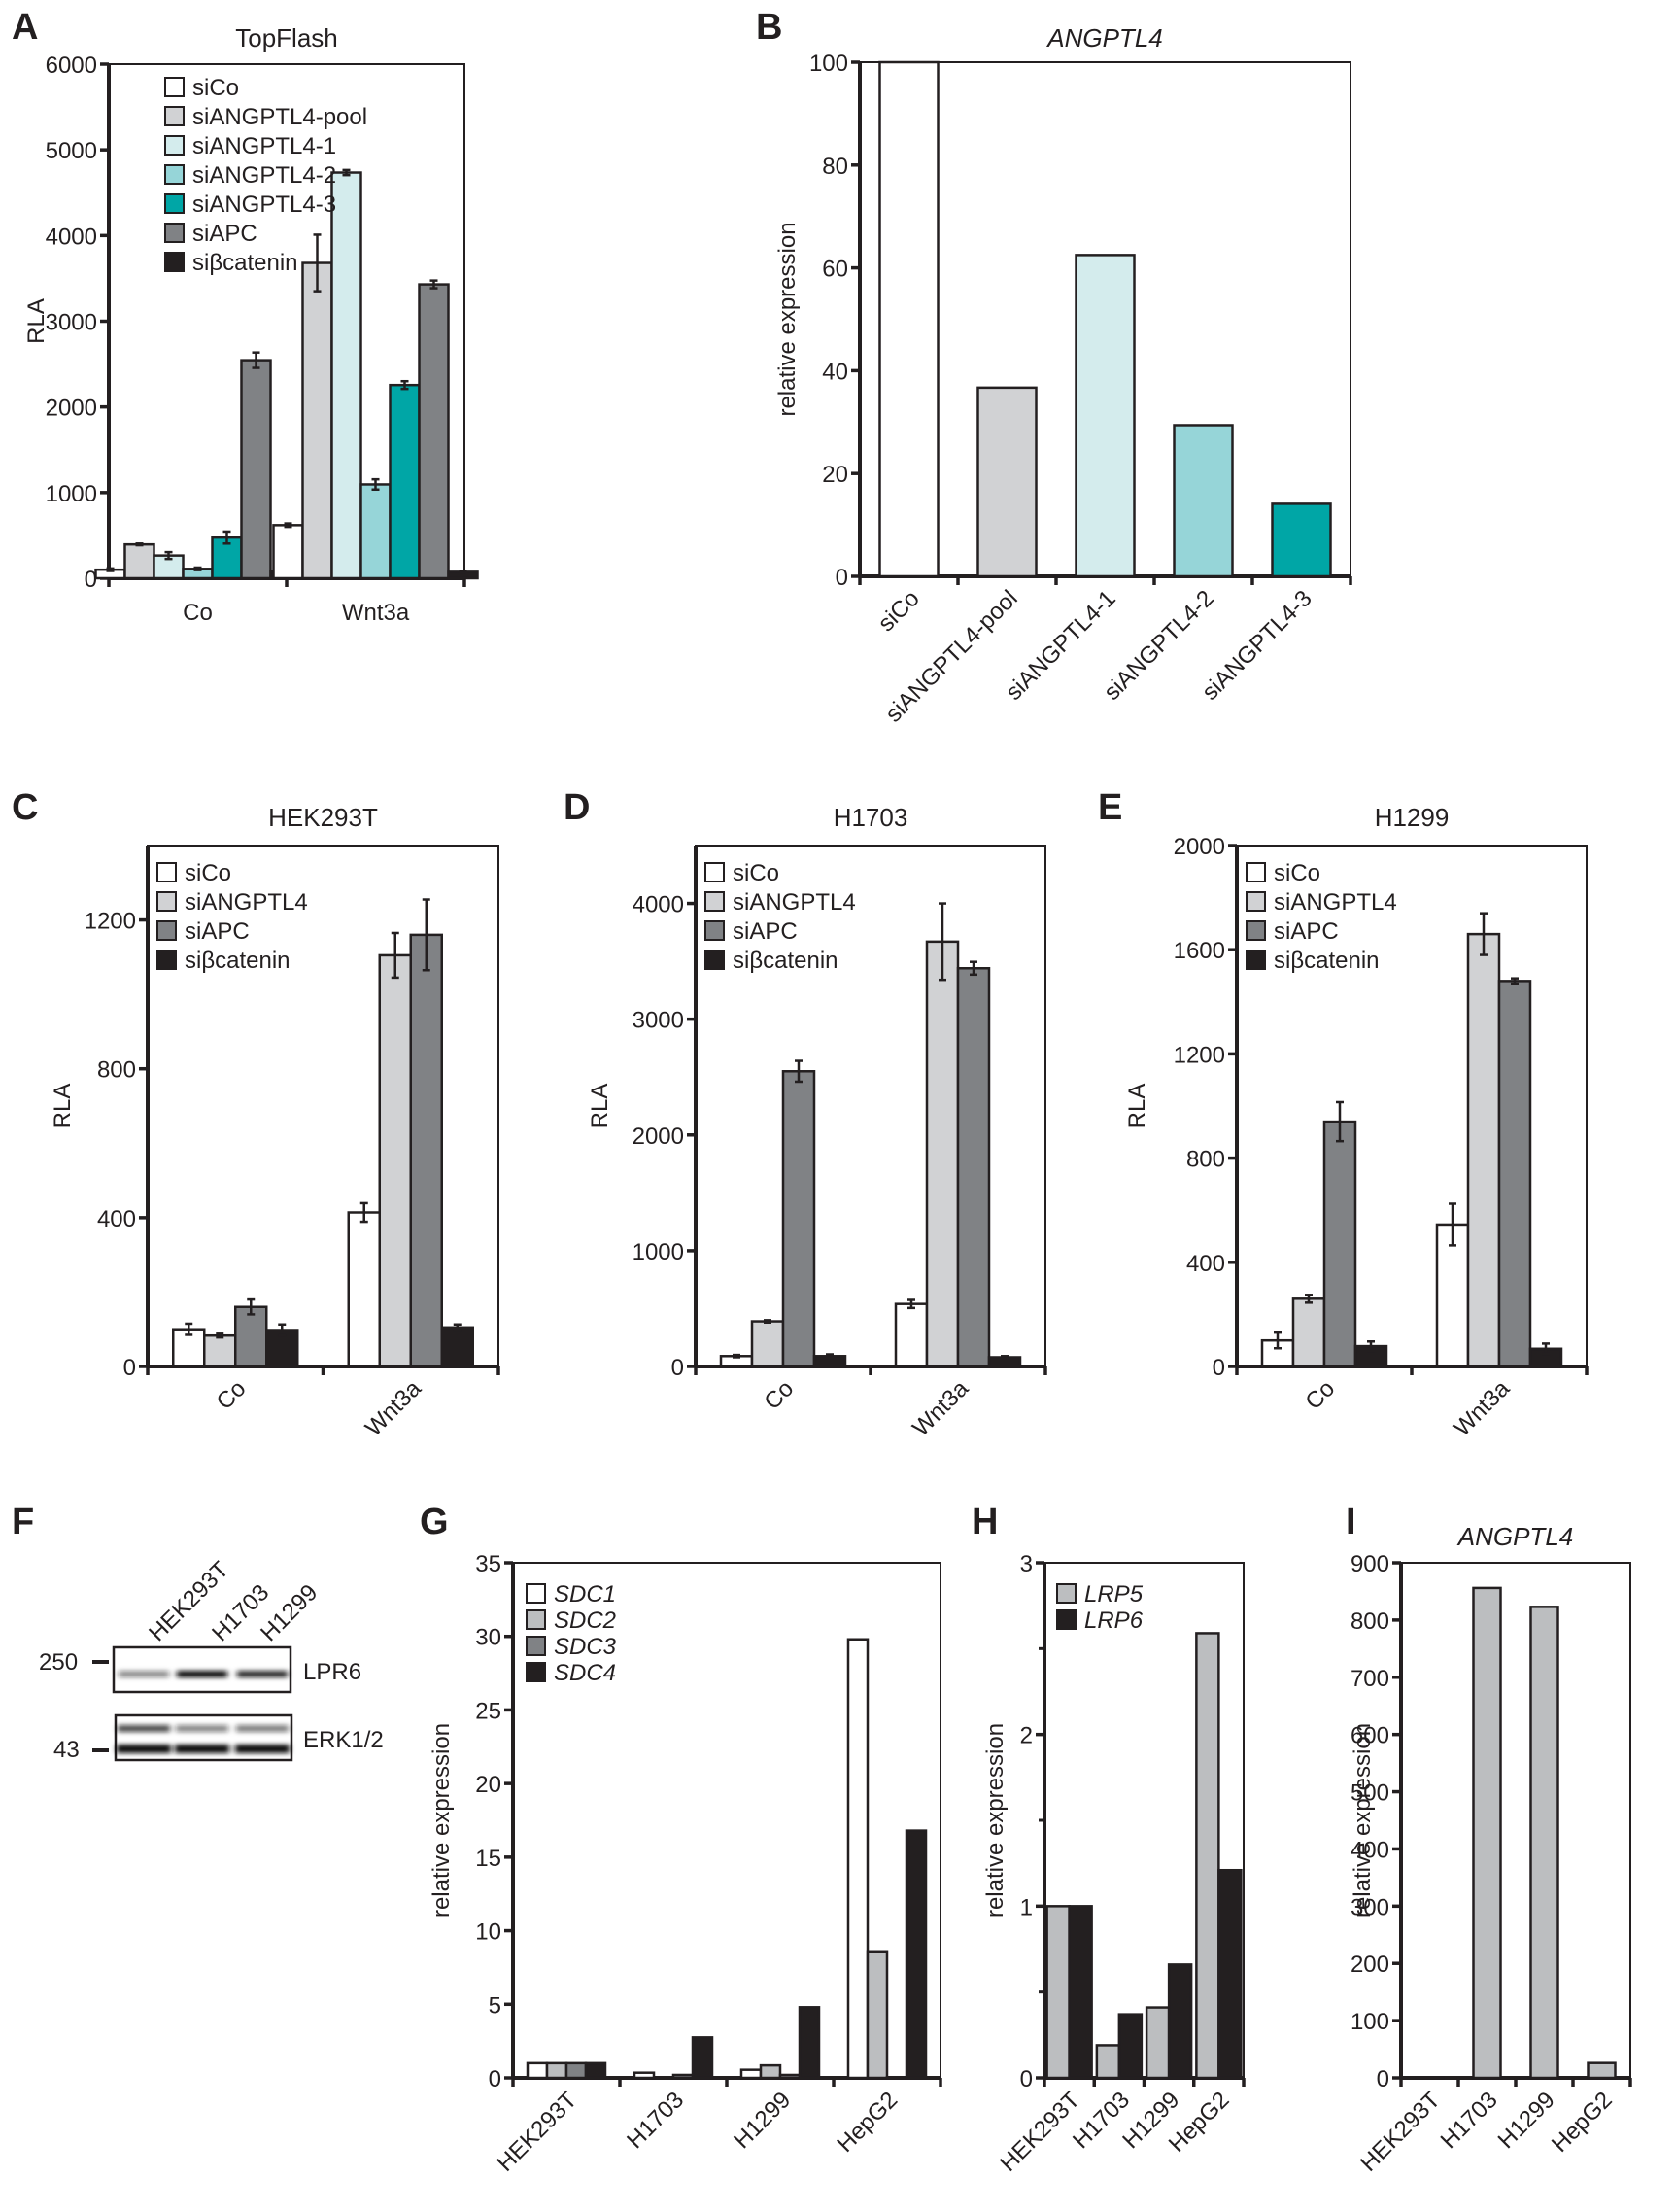 The height and width of the screenshot is (2212, 1676). I want to click on legend-label: SDC4, so click(585, 1673).